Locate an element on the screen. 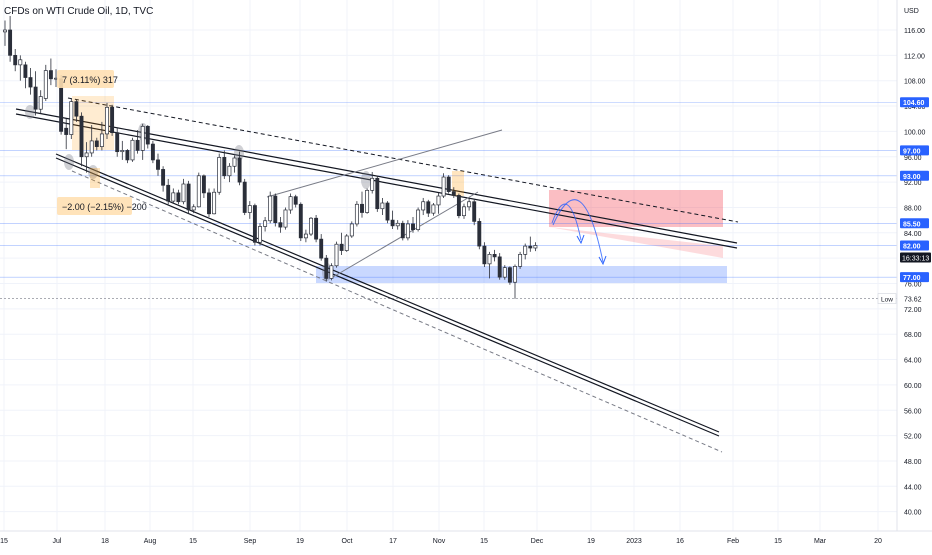 The image size is (932, 555). measure-highlight is located at coordinates (458, 183).